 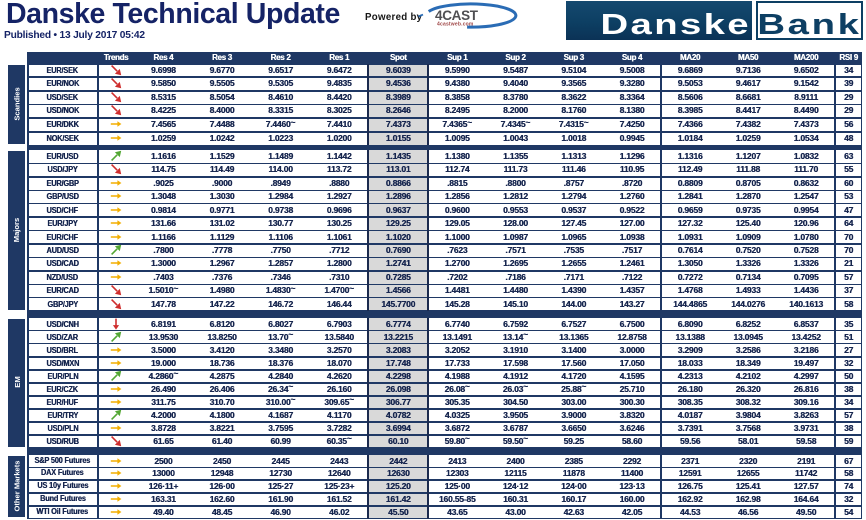 What do you see at coordinates (455, 25) in the screenshot?
I see `svg-text: 4castweb.com` at bounding box center [455, 25].